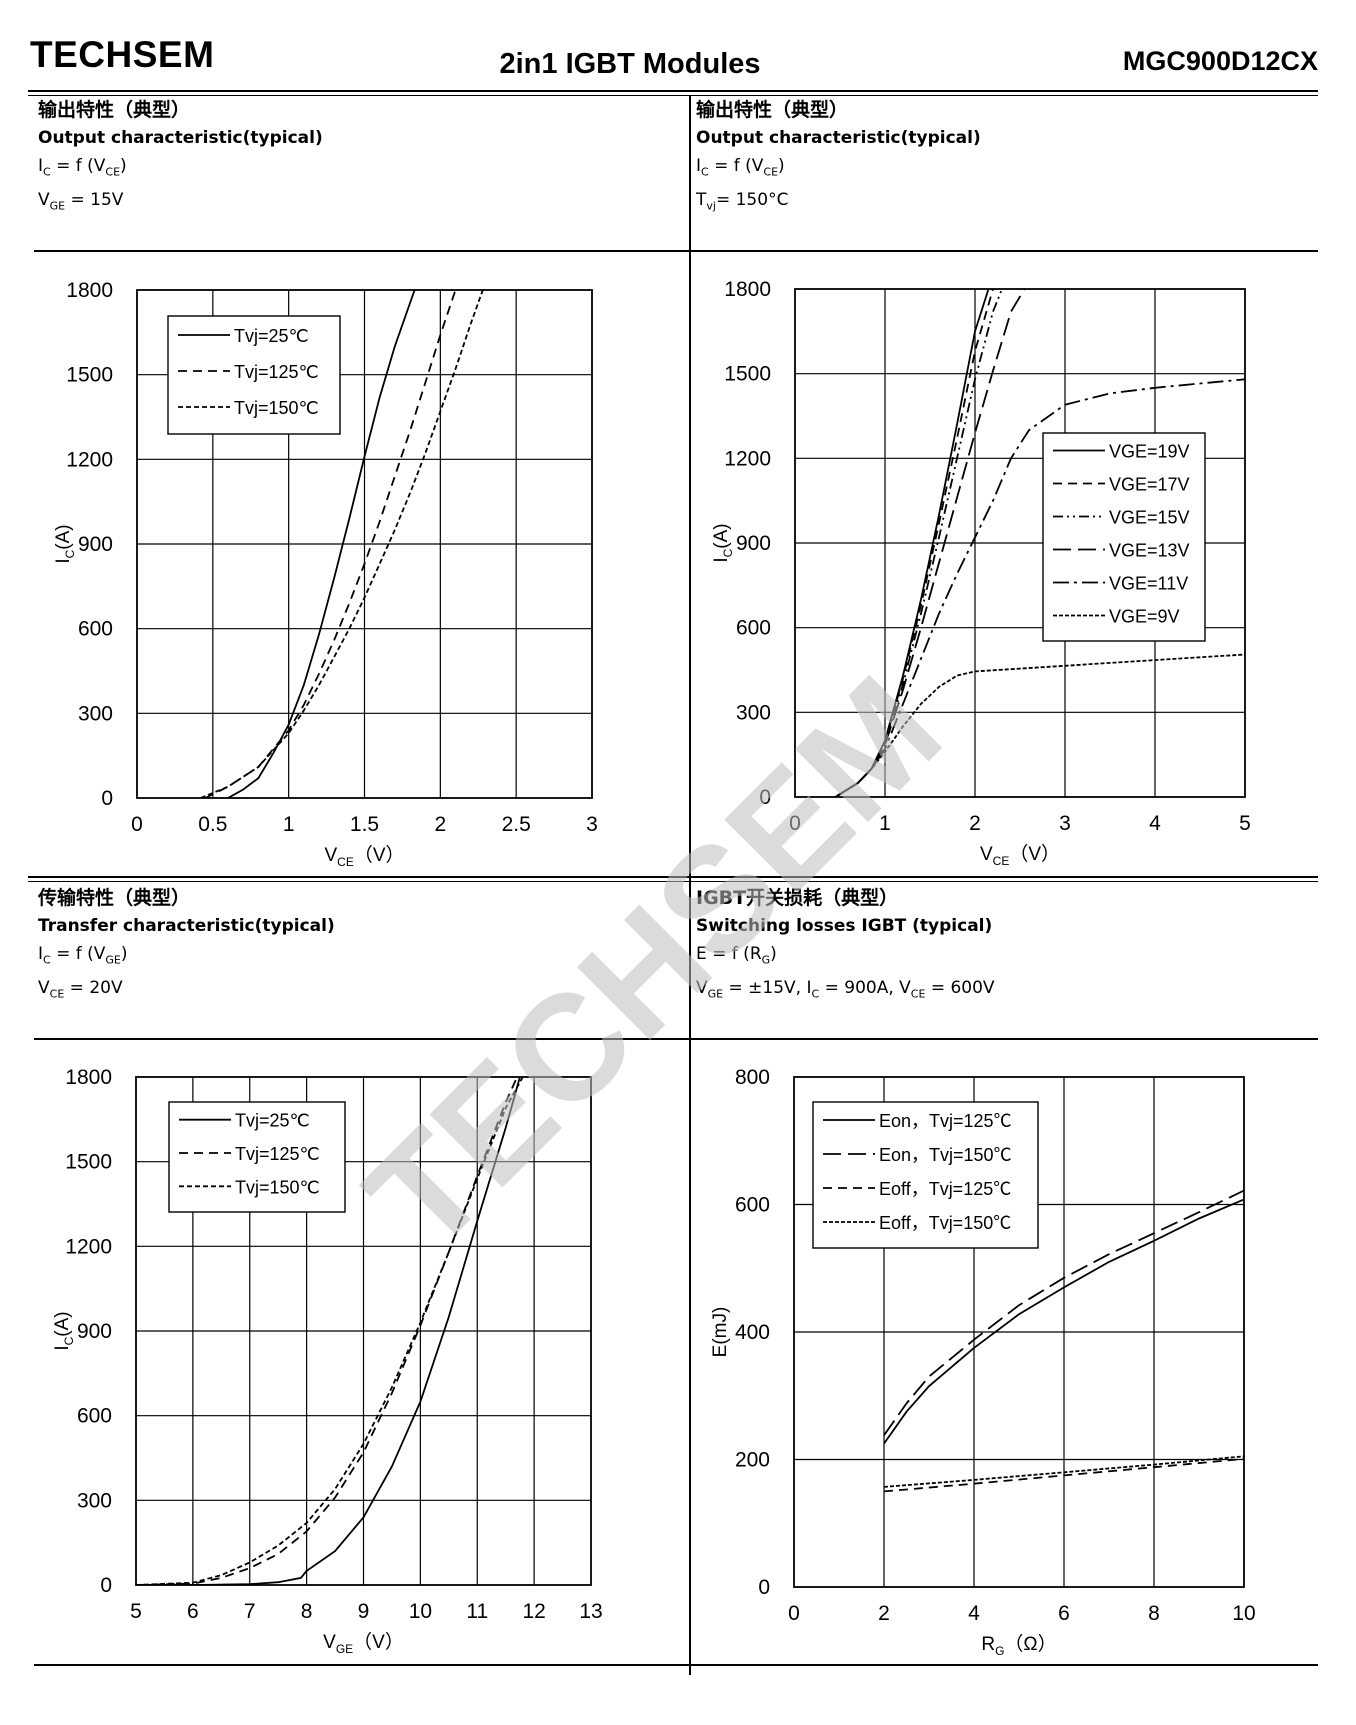 The image size is (1356, 1725). What do you see at coordinates (186, 926) in the screenshot?
I see `panel-3-title-en: Transfer characteristic(typical)` at bounding box center [186, 926].